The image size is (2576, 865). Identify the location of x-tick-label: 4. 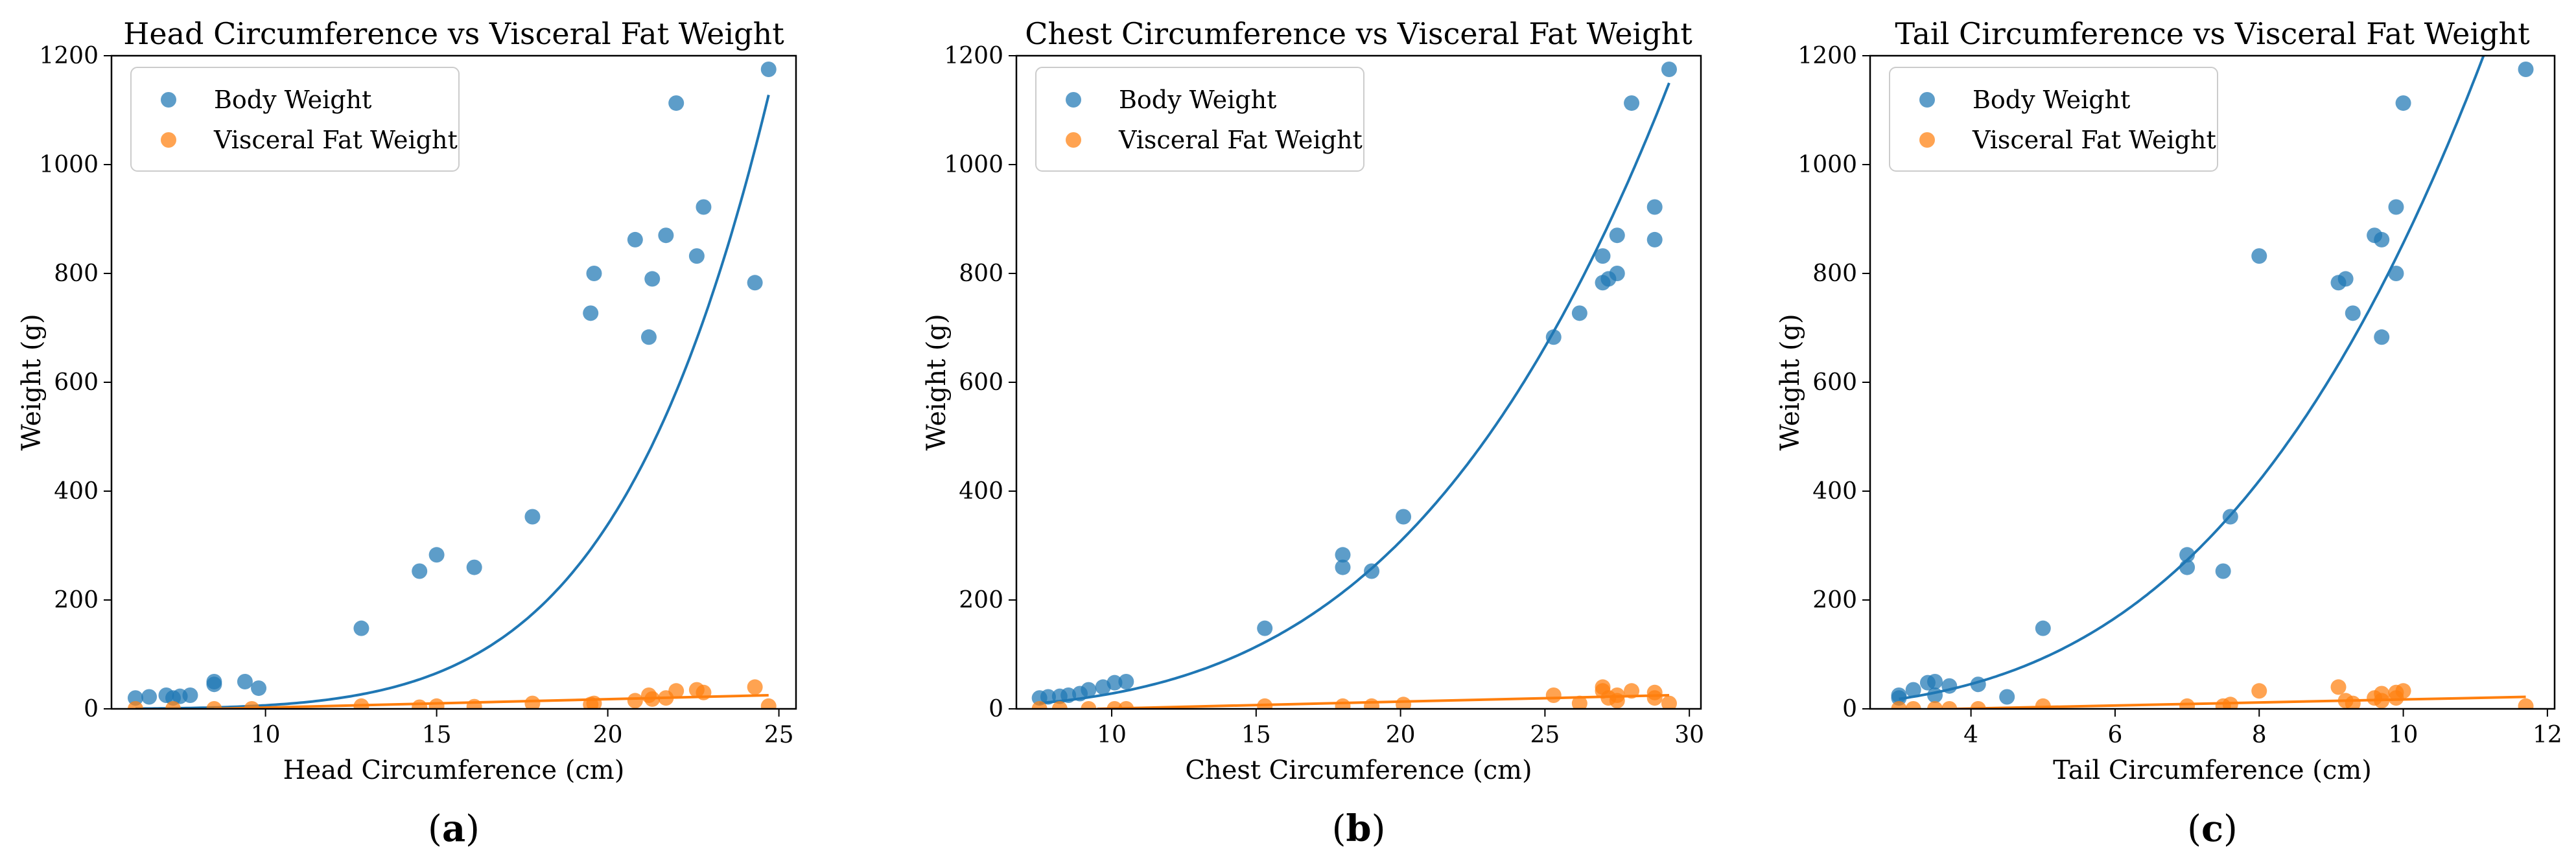
(1970, 735).